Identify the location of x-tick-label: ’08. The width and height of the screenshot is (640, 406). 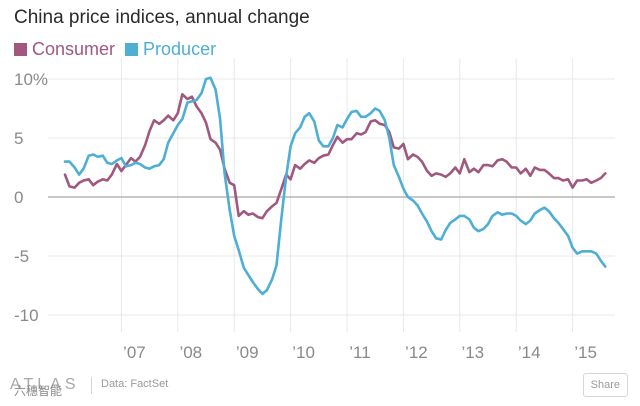
(190, 352).